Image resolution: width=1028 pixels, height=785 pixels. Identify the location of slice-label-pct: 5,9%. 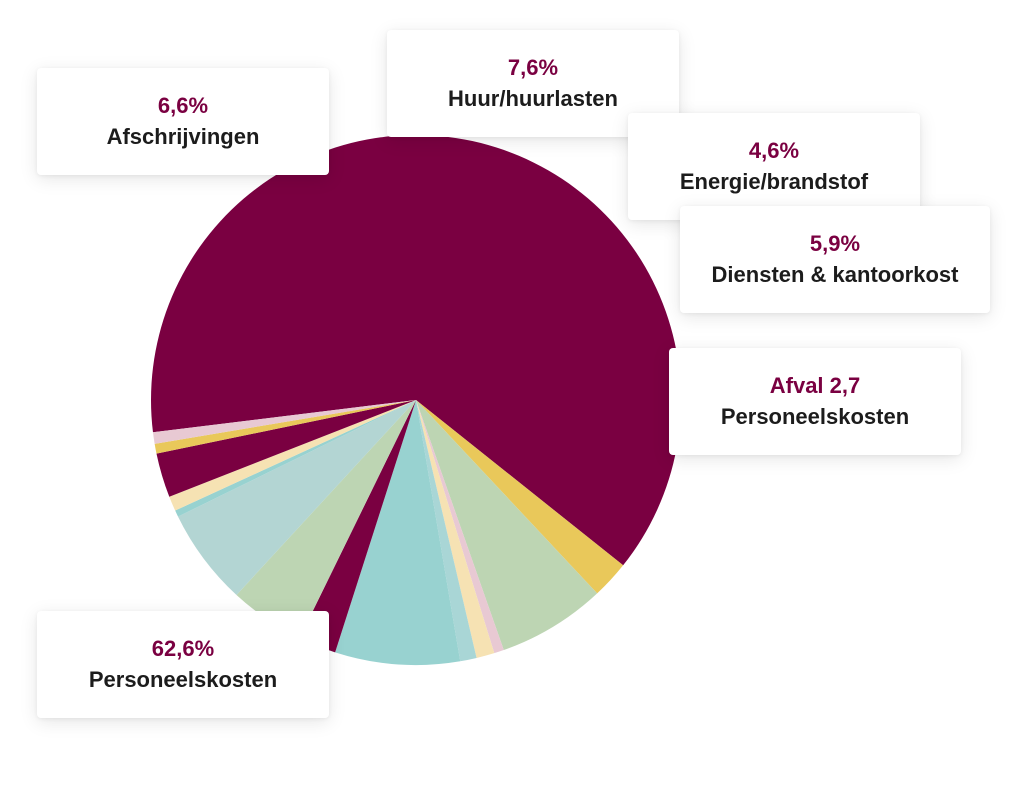
(835, 243).